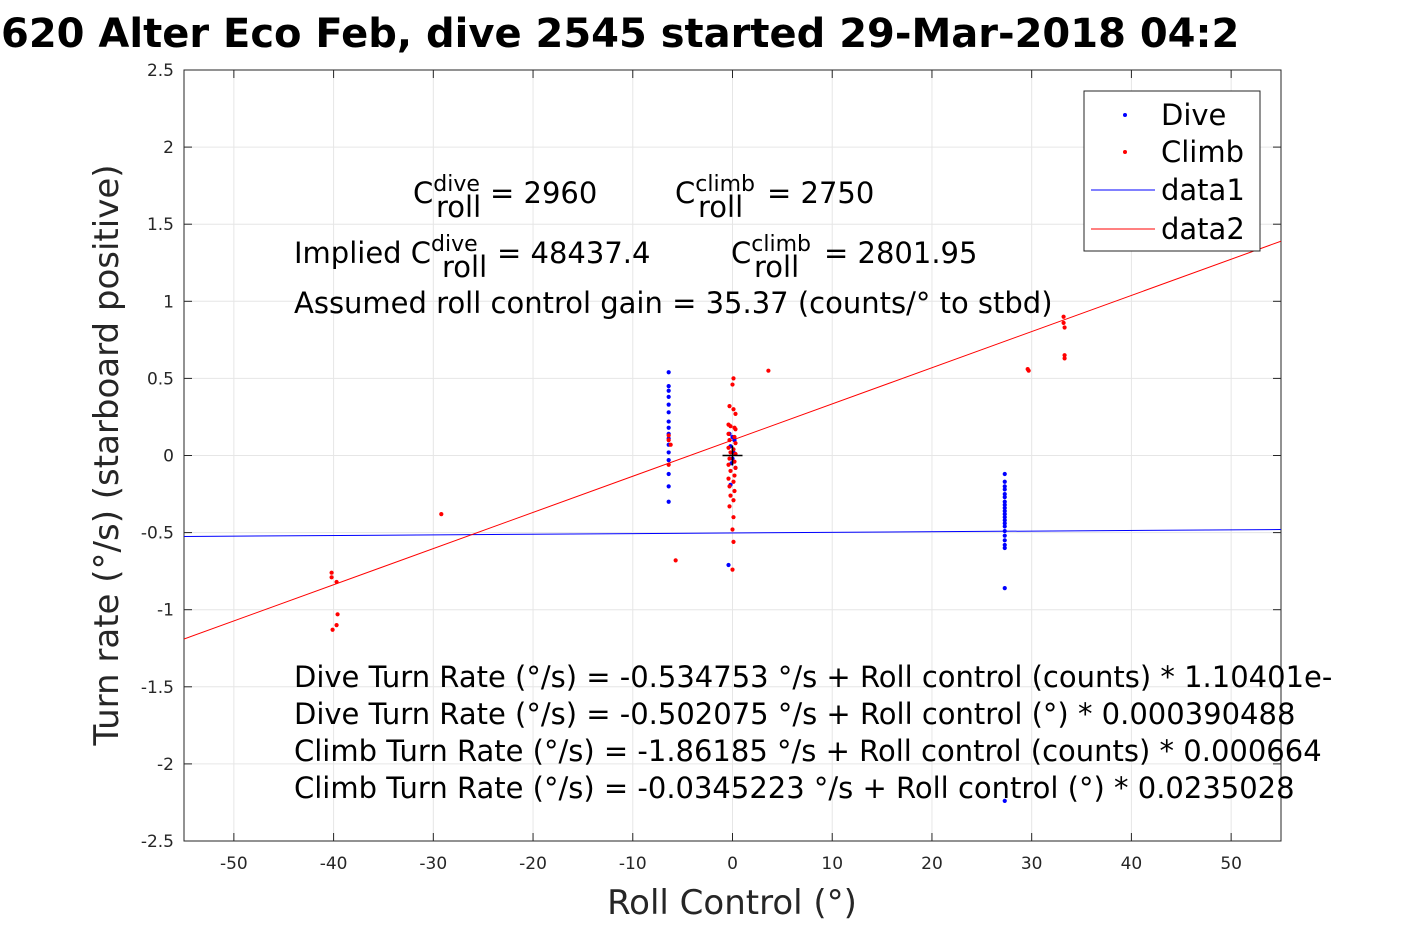 This screenshot has width=1417, height=945. Describe the element at coordinates (168, 302) in the screenshot. I see `y-tick-label: 1` at that location.